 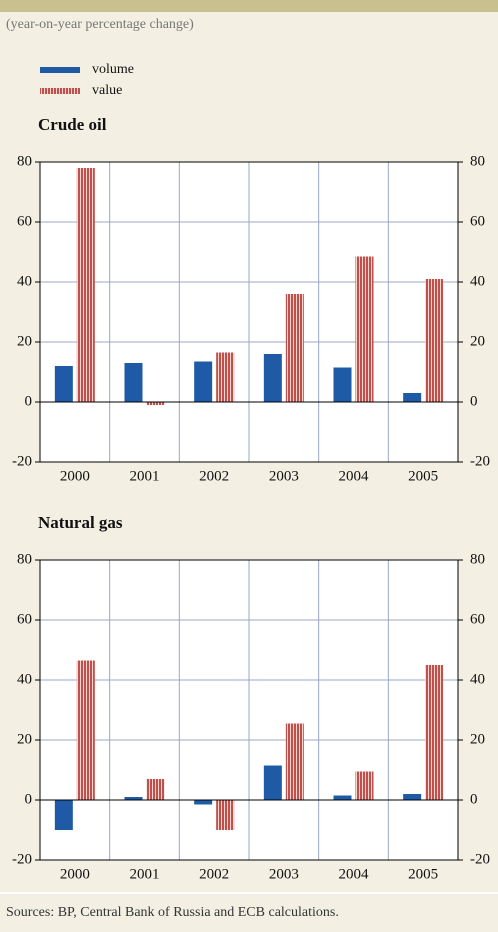 What do you see at coordinates (80, 522) in the screenshot?
I see `chart-title: Natural gas` at bounding box center [80, 522].